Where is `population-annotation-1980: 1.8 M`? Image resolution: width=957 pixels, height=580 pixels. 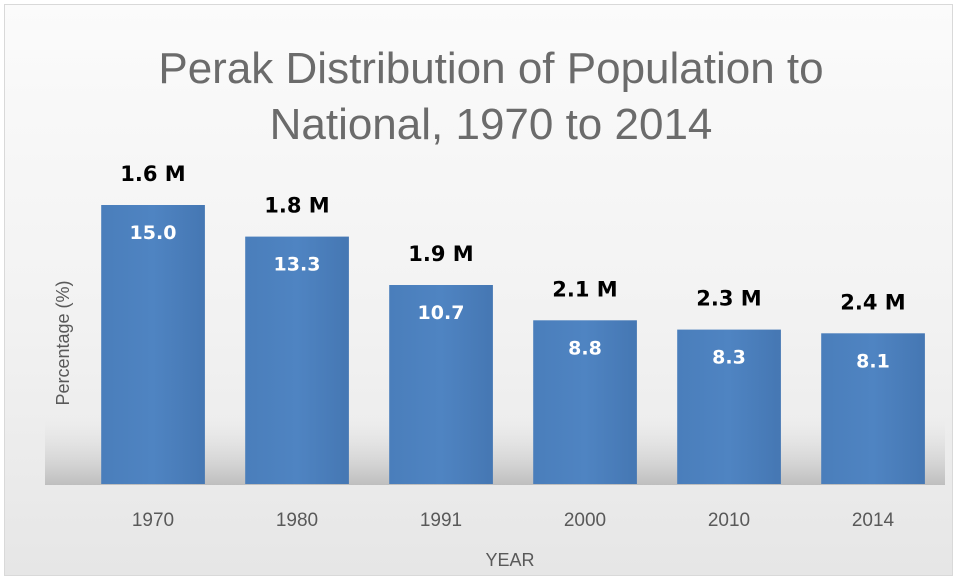
population-annotation-1980: 1.8 M is located at coordinates (296, 206).